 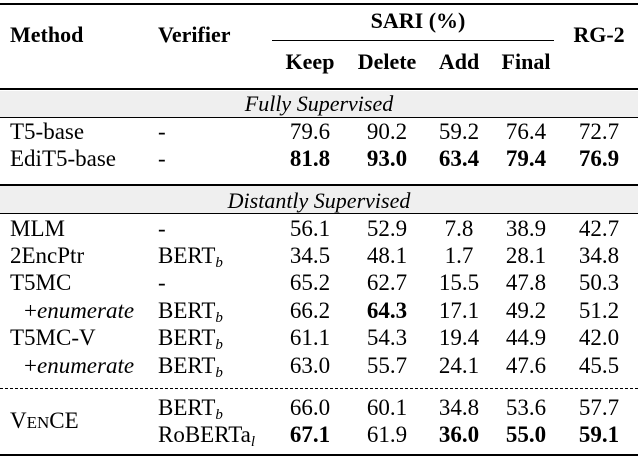 I want to click on header-final: Final, so click(x=526, y=61).